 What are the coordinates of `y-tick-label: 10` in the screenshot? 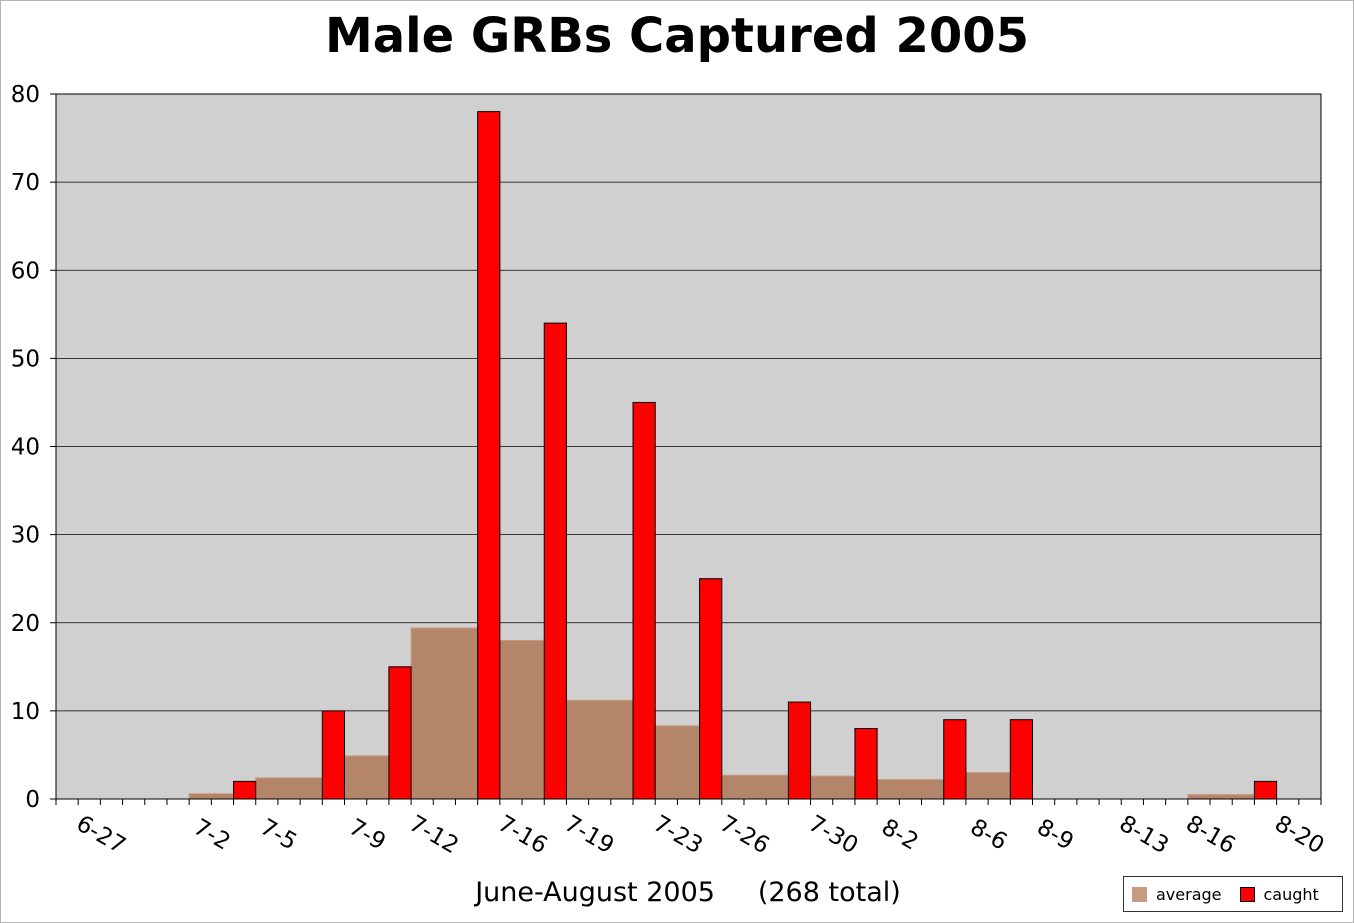 It's located at (25, 712).